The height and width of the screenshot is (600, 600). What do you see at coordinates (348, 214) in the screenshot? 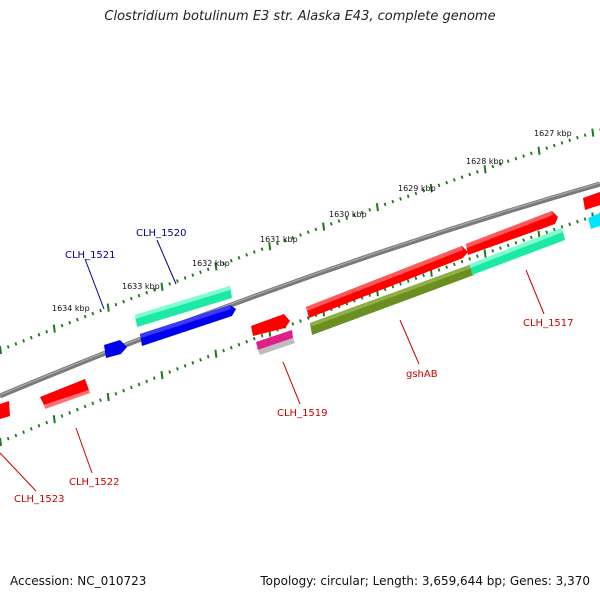
I see `scale-label-1630: 1630 kbp` at bounding box center [348, 214].